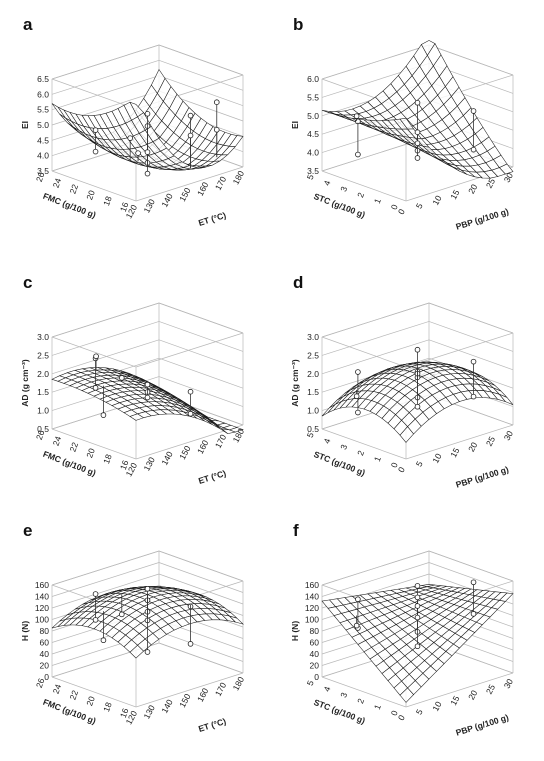 This screenshot has height=761, width=544. Describe the element at coordinates (43, 429) in the screenshot. I see `z-tick-label: 0.5` at that location.